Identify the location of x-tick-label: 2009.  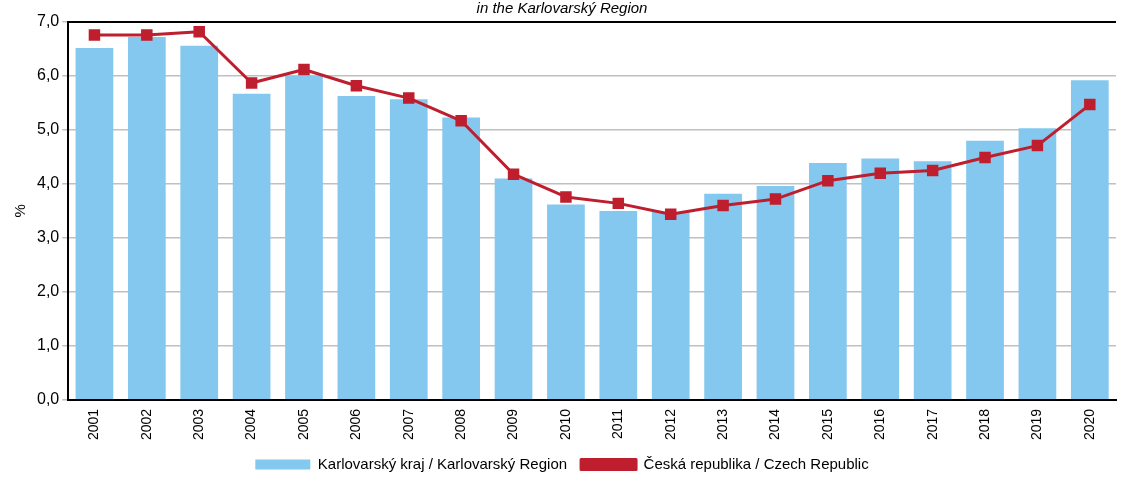
(512, 424).